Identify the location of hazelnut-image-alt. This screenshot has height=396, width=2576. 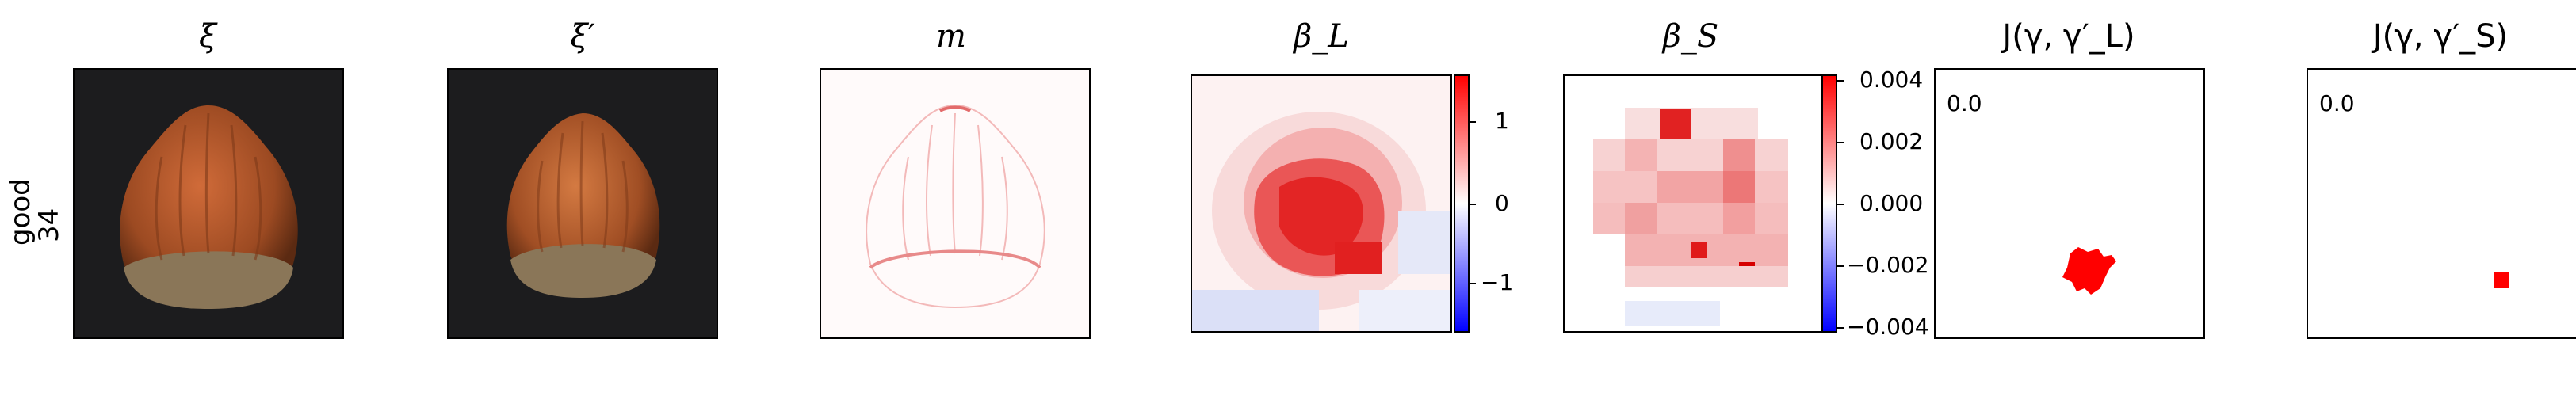
(583, 203).